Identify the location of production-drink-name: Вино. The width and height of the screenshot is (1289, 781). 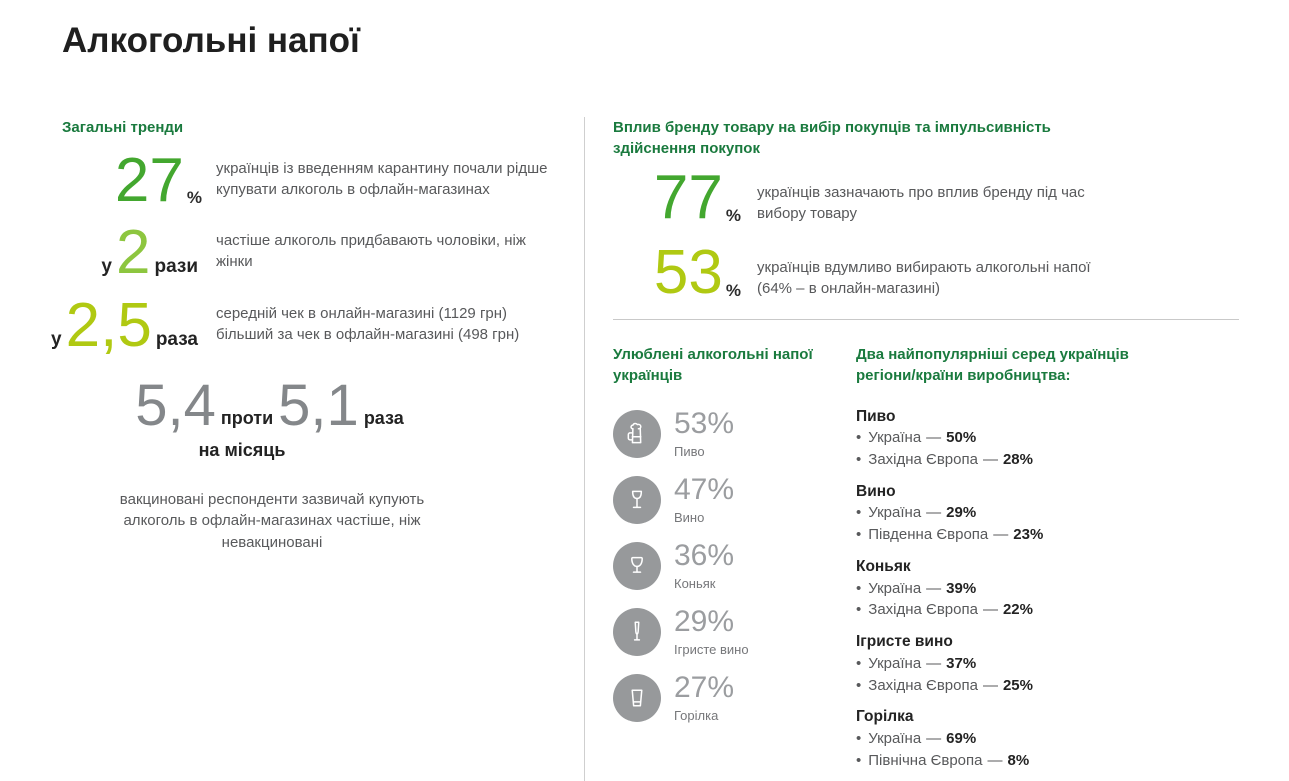
(1047, 492).